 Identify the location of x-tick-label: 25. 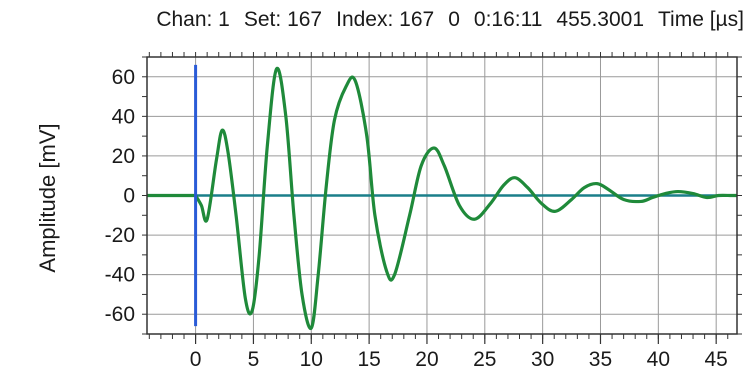
(484, 359).